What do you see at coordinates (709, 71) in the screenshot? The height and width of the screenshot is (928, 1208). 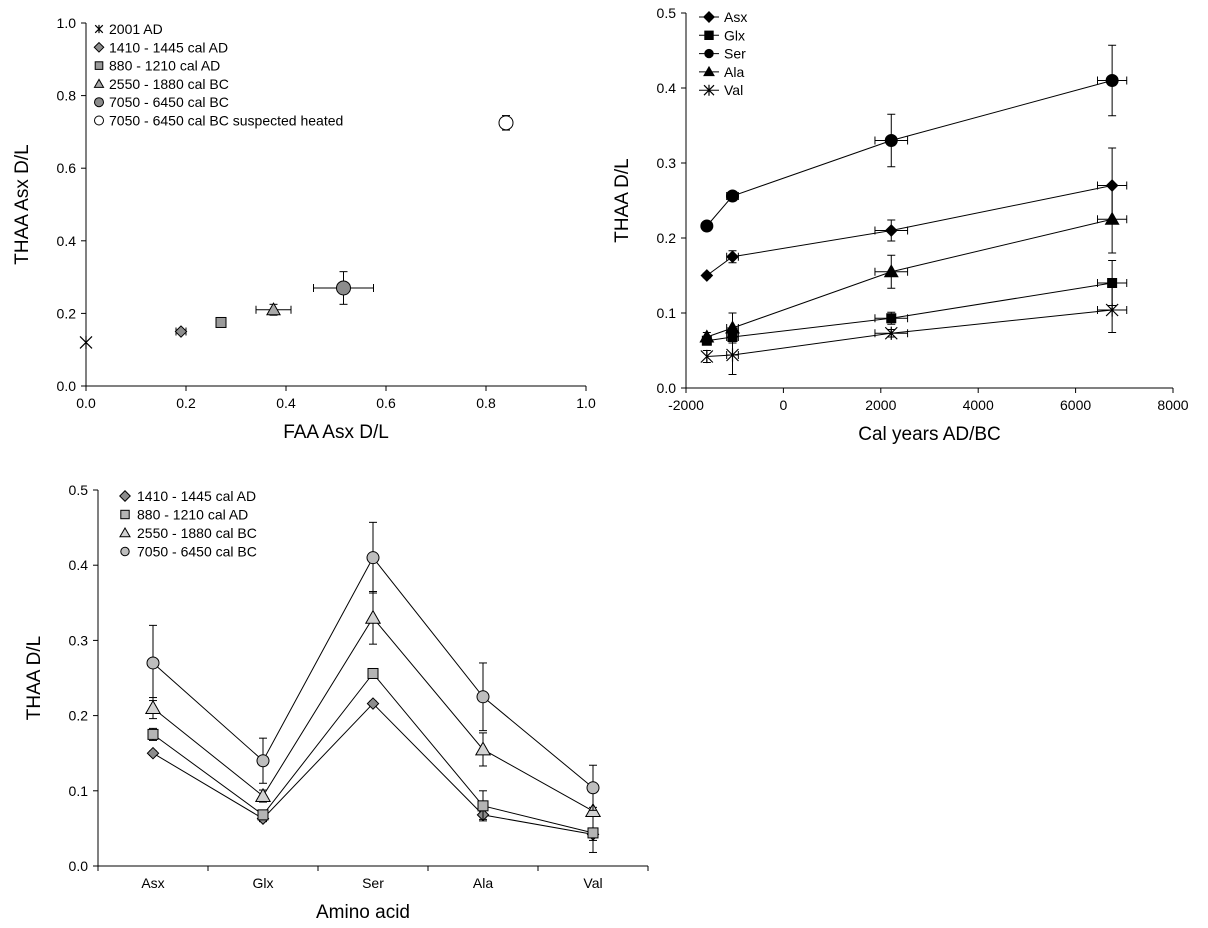 I see `legend-marker-ala` at bounding box center [709, 71].